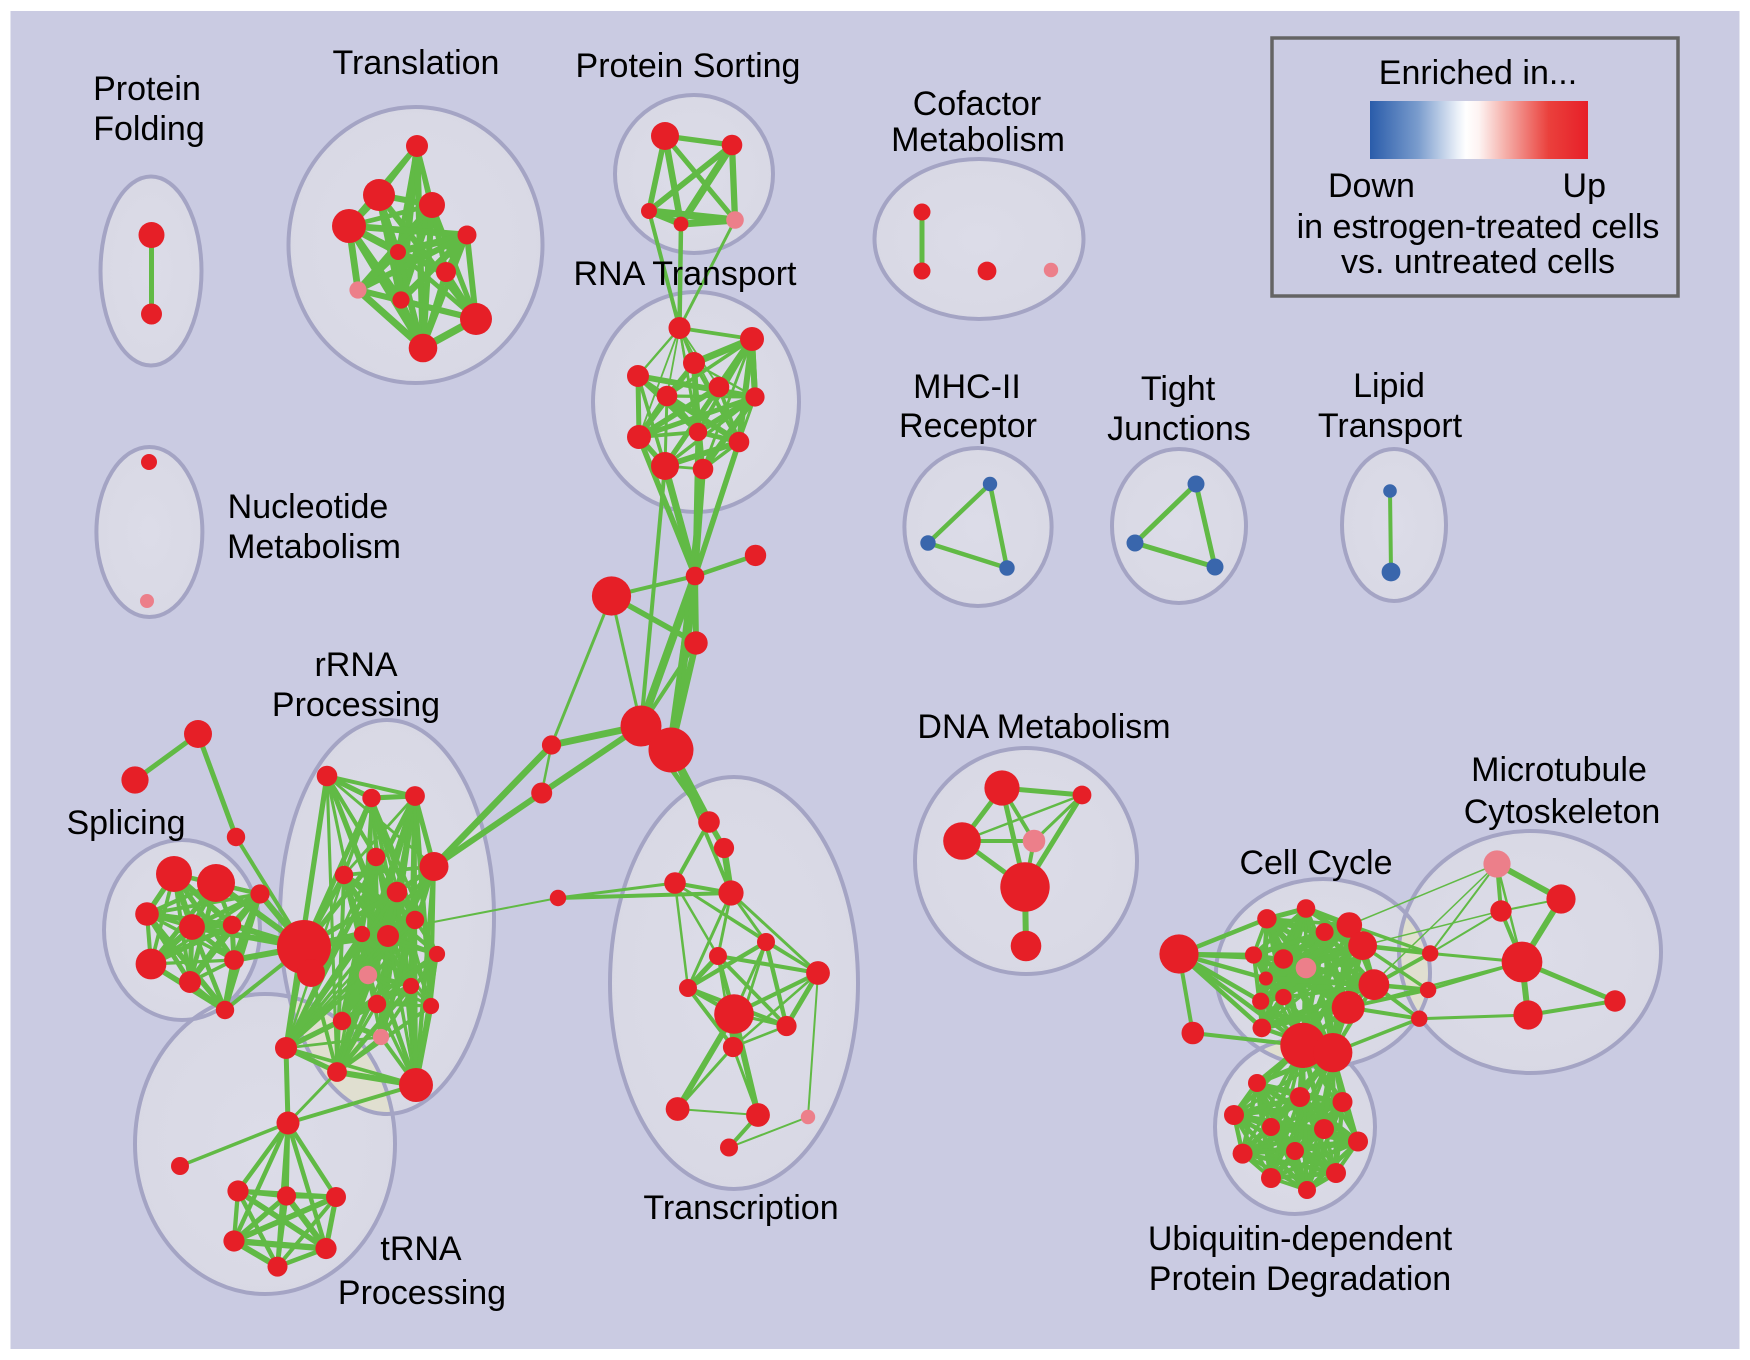 This screenshot has height=1360, width=1750. I want to click on svg-text: vs. untreated cells, so click(1478, 262).